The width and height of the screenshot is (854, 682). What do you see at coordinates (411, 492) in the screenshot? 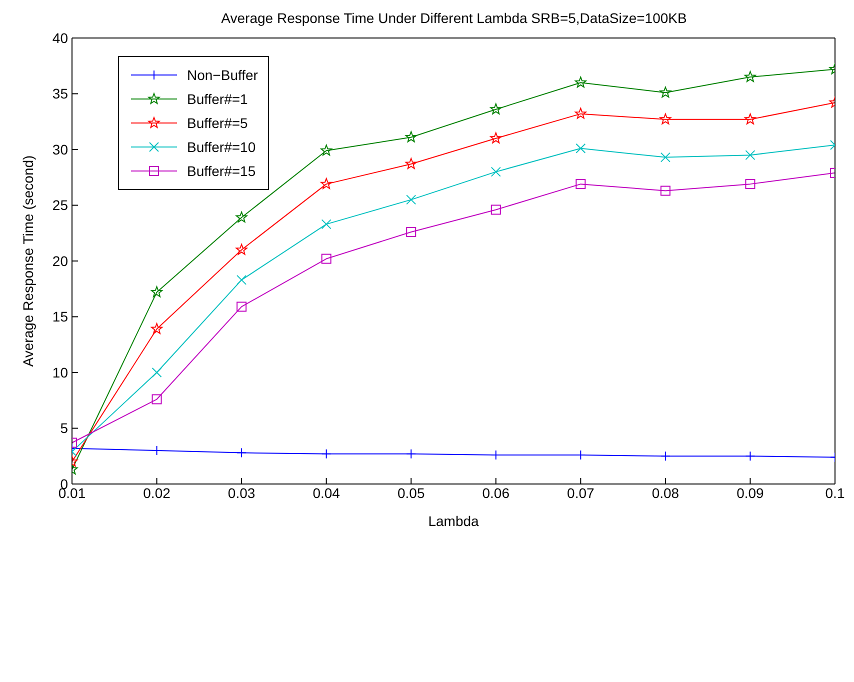
I see `x-tick-label: 0.05` at bounding box center [411, 492].